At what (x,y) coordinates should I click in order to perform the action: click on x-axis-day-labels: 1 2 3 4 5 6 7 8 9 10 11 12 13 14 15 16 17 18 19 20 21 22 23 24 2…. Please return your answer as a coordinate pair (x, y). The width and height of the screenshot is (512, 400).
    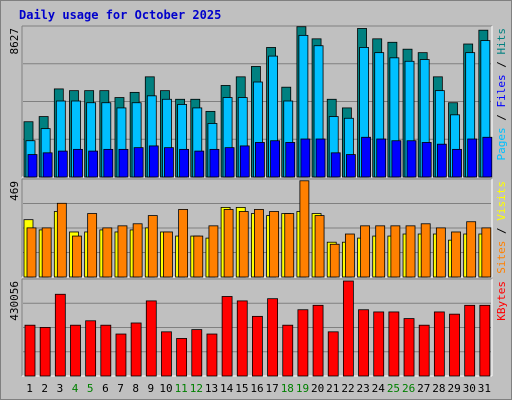
    Looking at the image, I should click on (258, 388).